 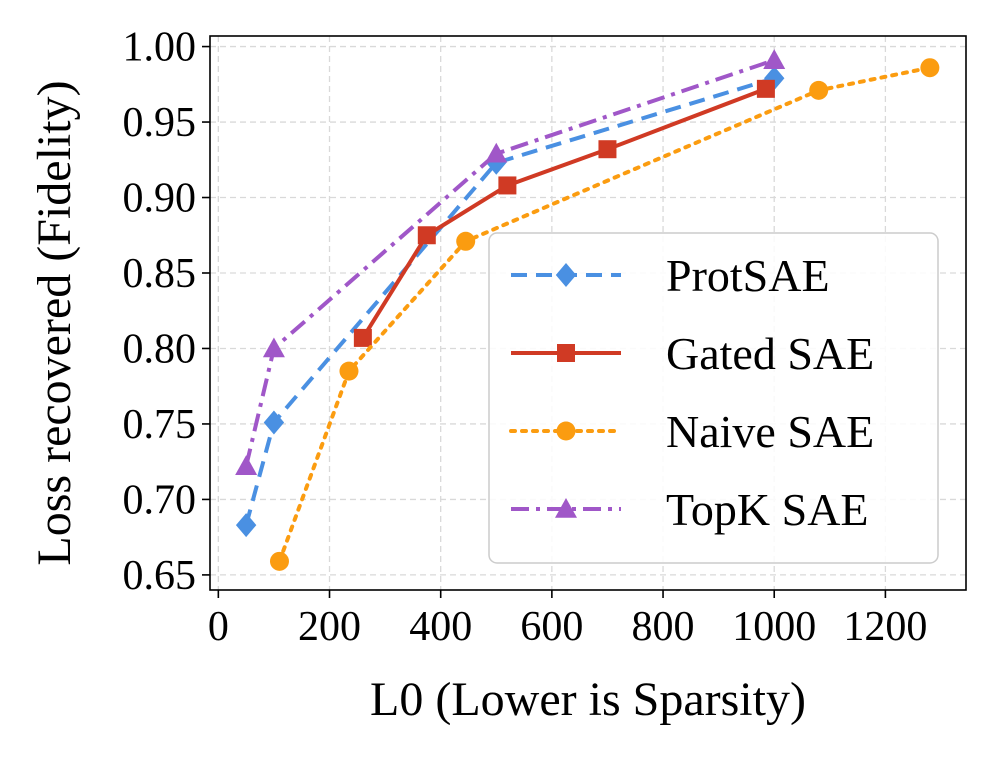 I want to click on y-tick-label: 0.70, so click(x=160, y=500).